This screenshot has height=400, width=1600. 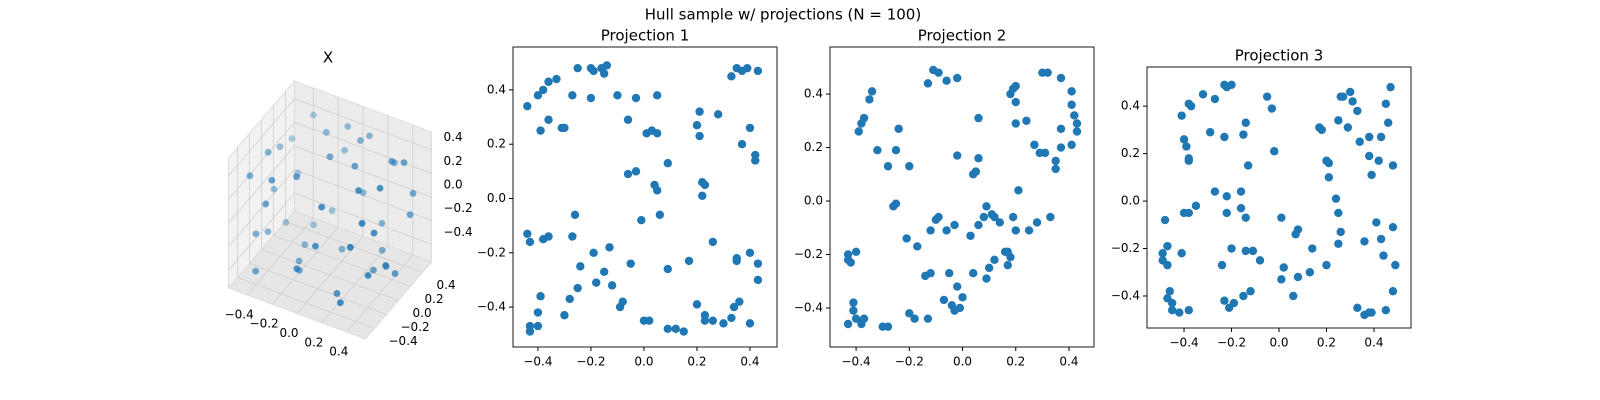 What do you see at coordinates (696, 362) in the screenshot?
I see `x-tick-label: 0.2` at bounding box center [696, 362].